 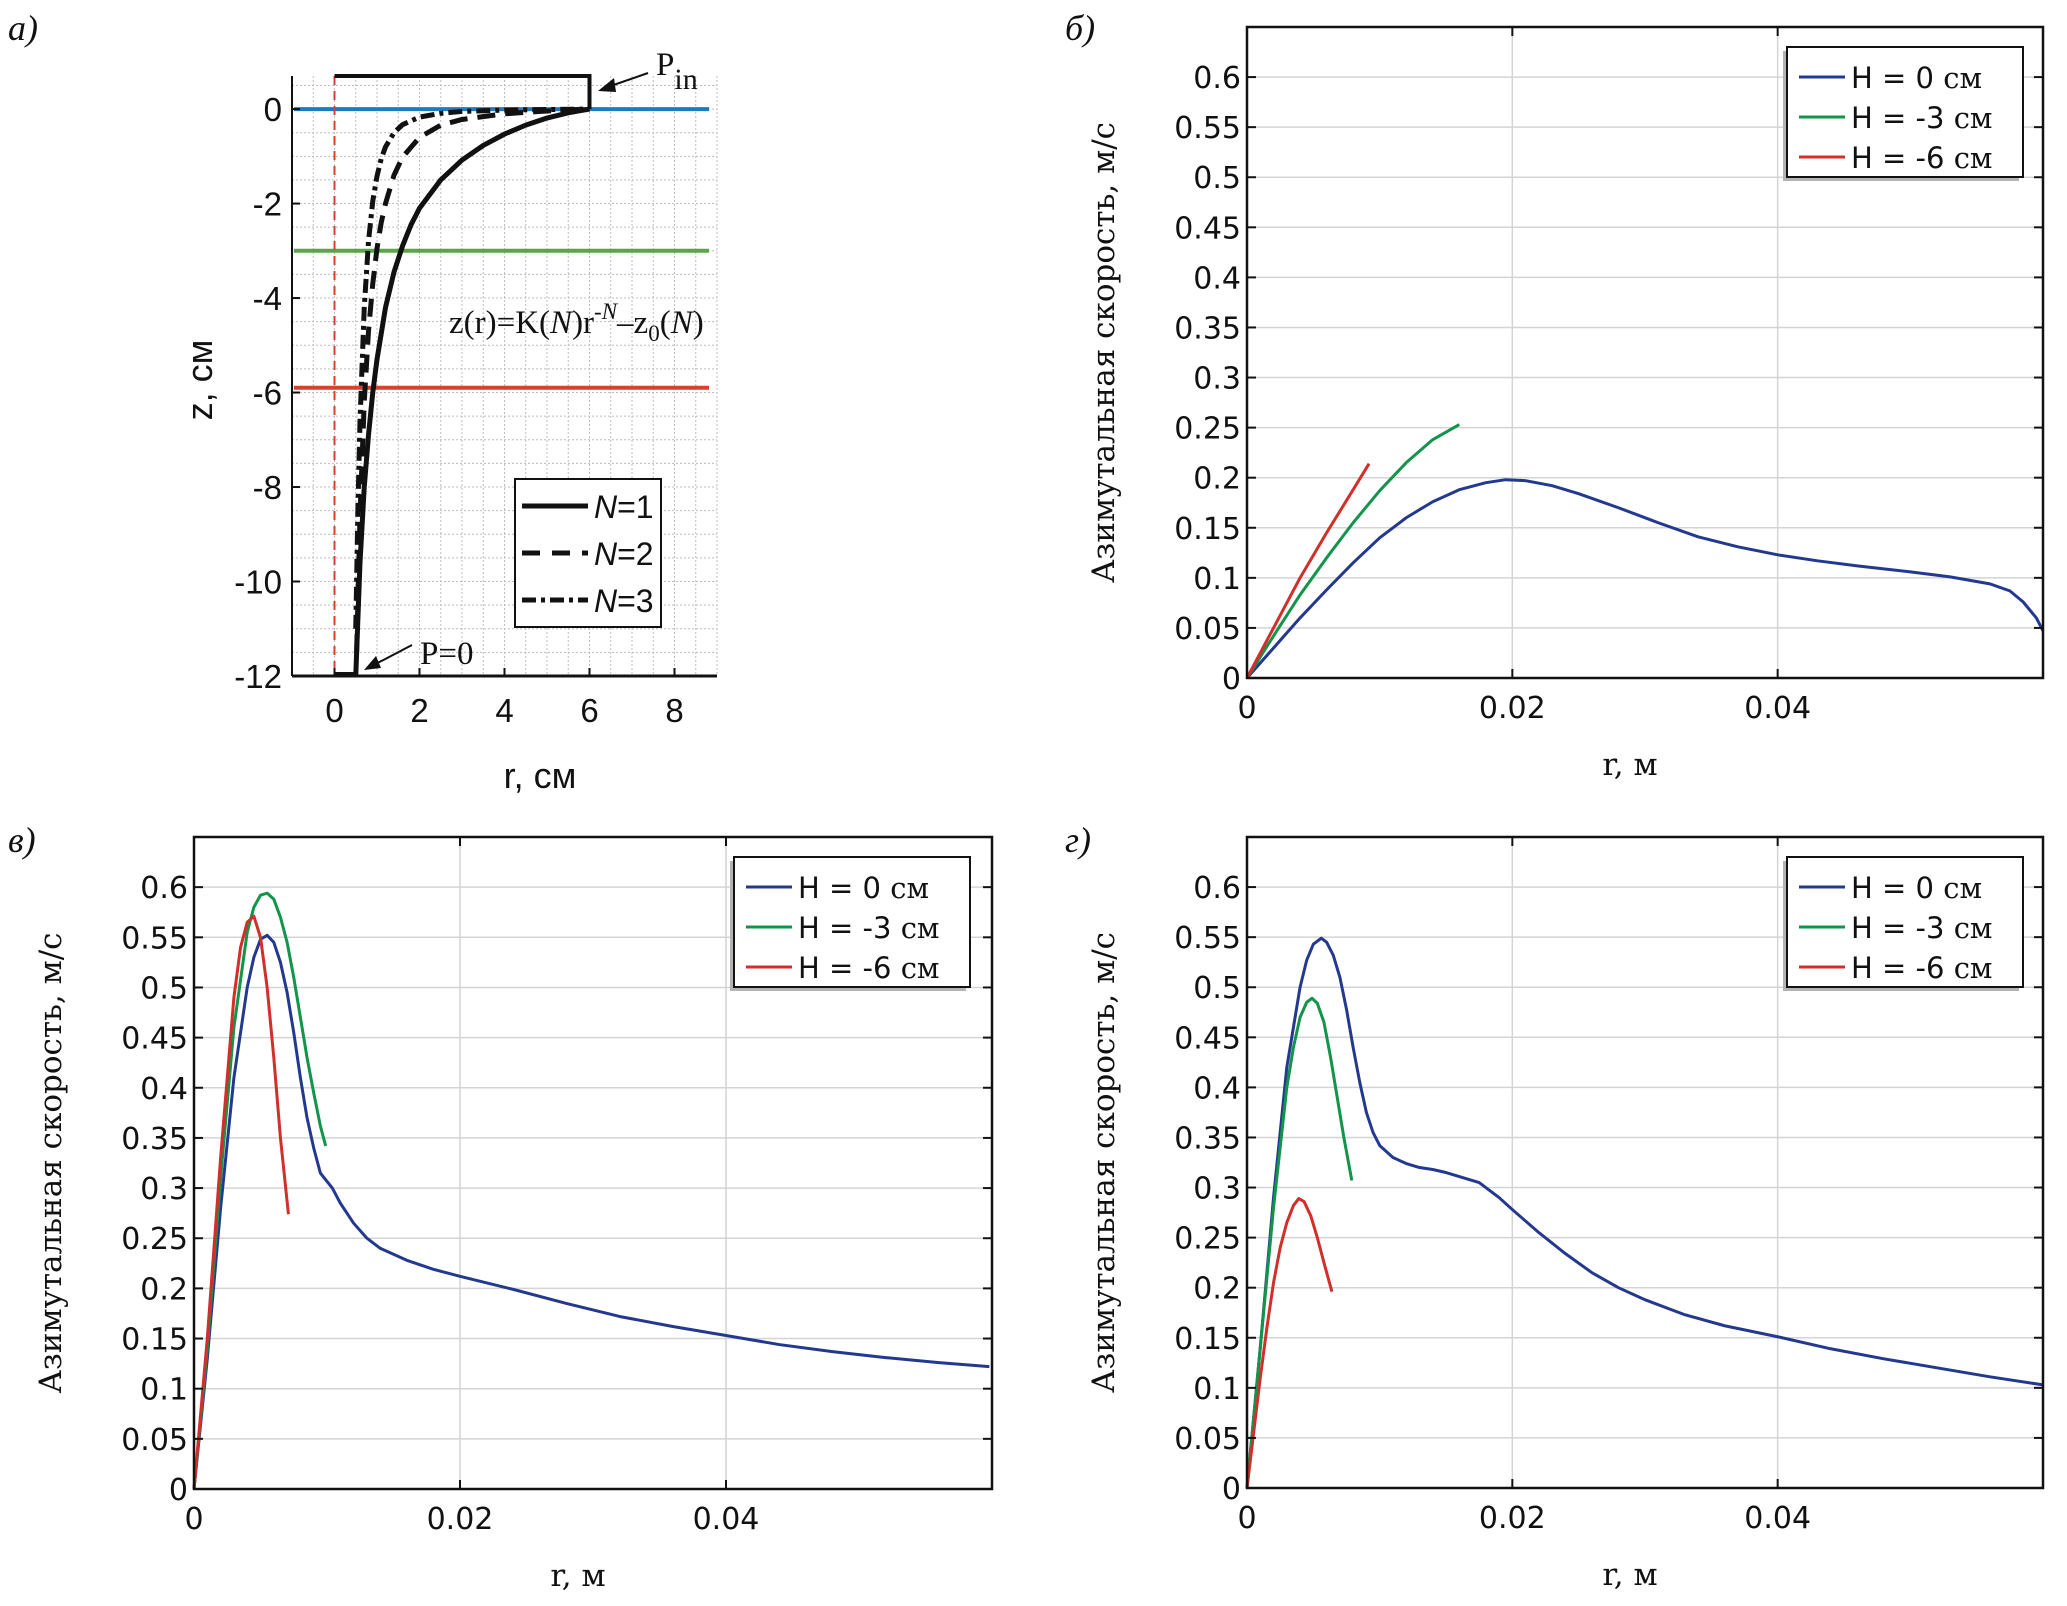 I want to click on y-tick-label: -2, so click(x=267, y=204).